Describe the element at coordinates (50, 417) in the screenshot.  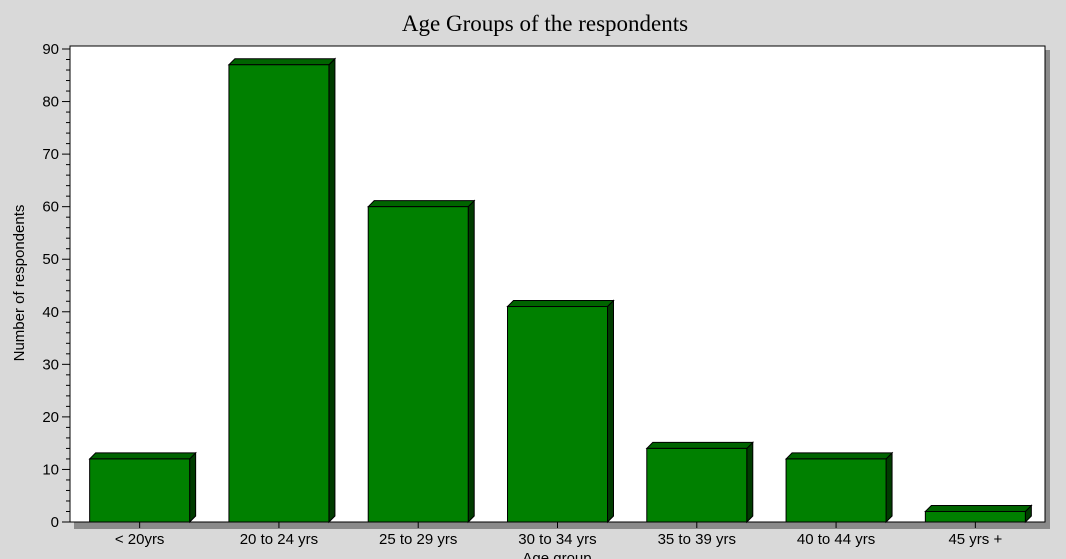
I see `y-tick-label: 20` at that location.